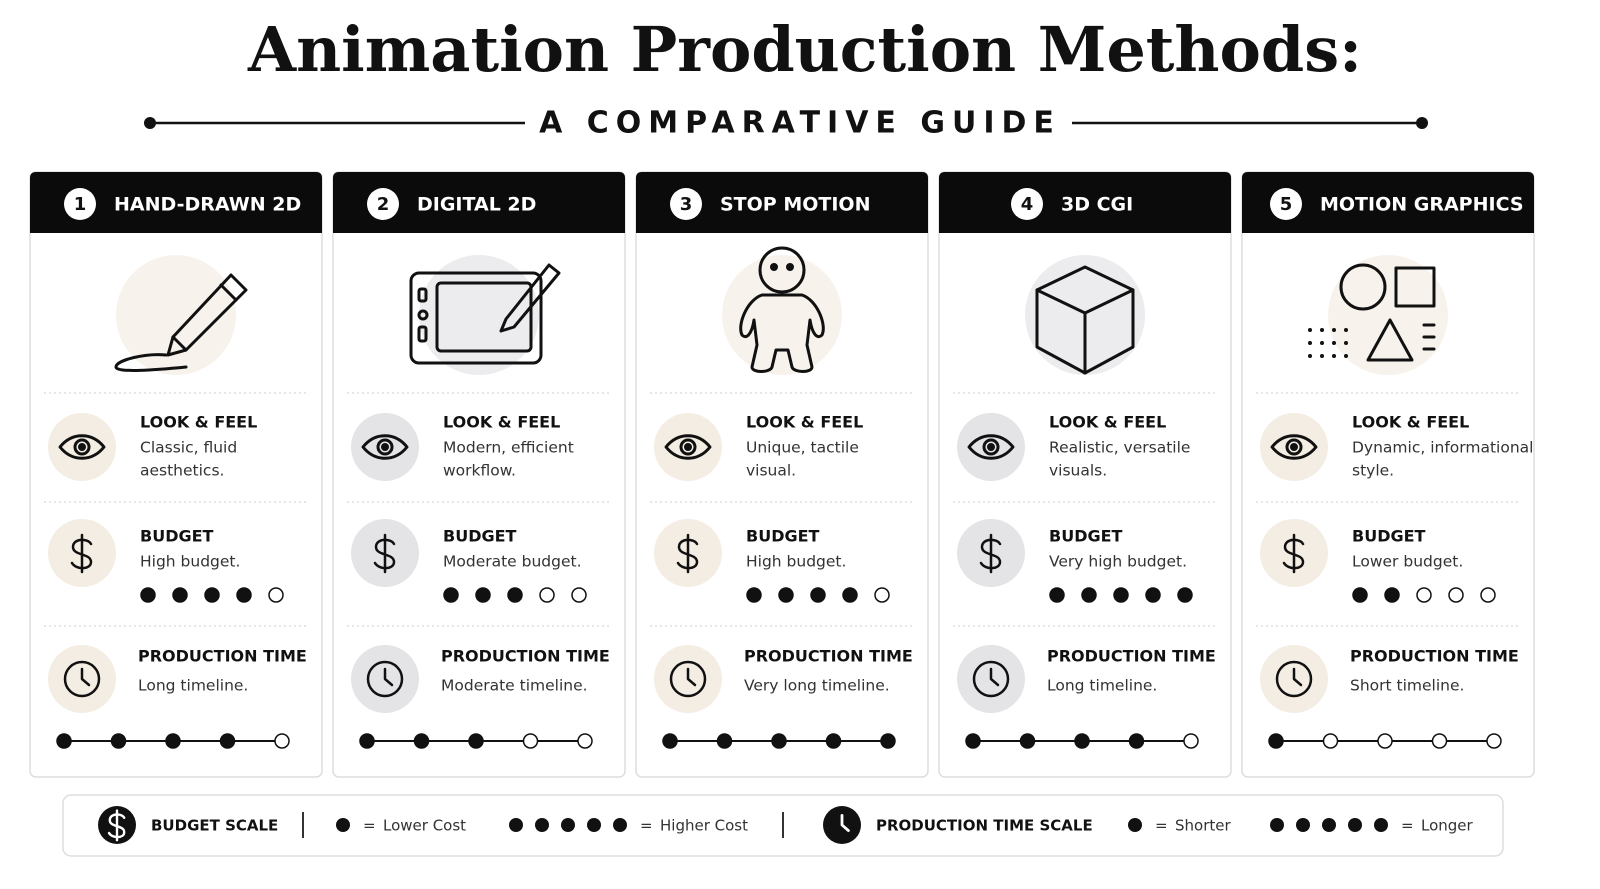 The width and height of the screenshot is (1600, 889). I want to click on number: 3, so click(686, 204).